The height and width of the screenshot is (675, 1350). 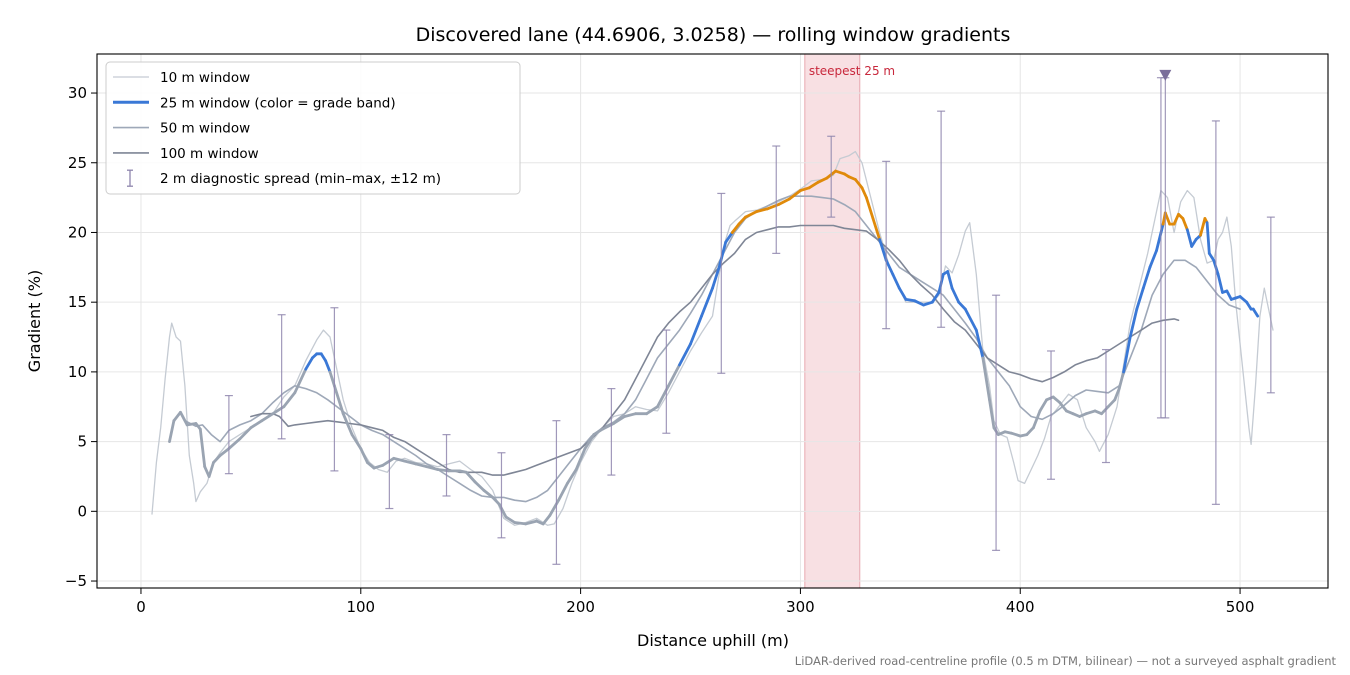 What do you see at coordinates (205, 78) in the screenshot?
I see `legend-label: 10 m window` at bounding box center [205, 78].